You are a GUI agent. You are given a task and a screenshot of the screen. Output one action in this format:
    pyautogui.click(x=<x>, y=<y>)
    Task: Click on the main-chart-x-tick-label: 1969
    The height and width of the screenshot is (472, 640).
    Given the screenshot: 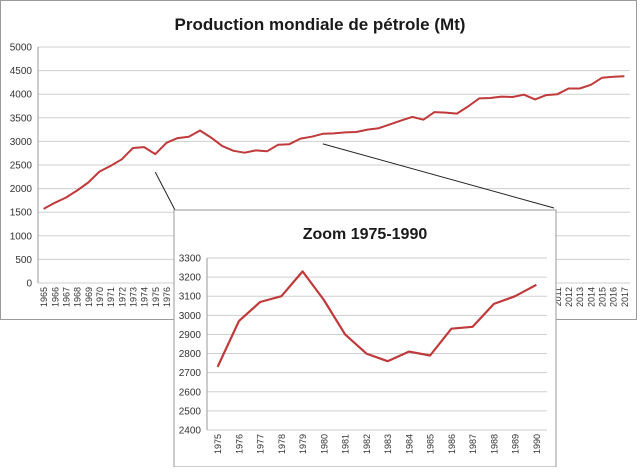 What is the action you would take?
    pyautogui.click(x=89, y=297)
    